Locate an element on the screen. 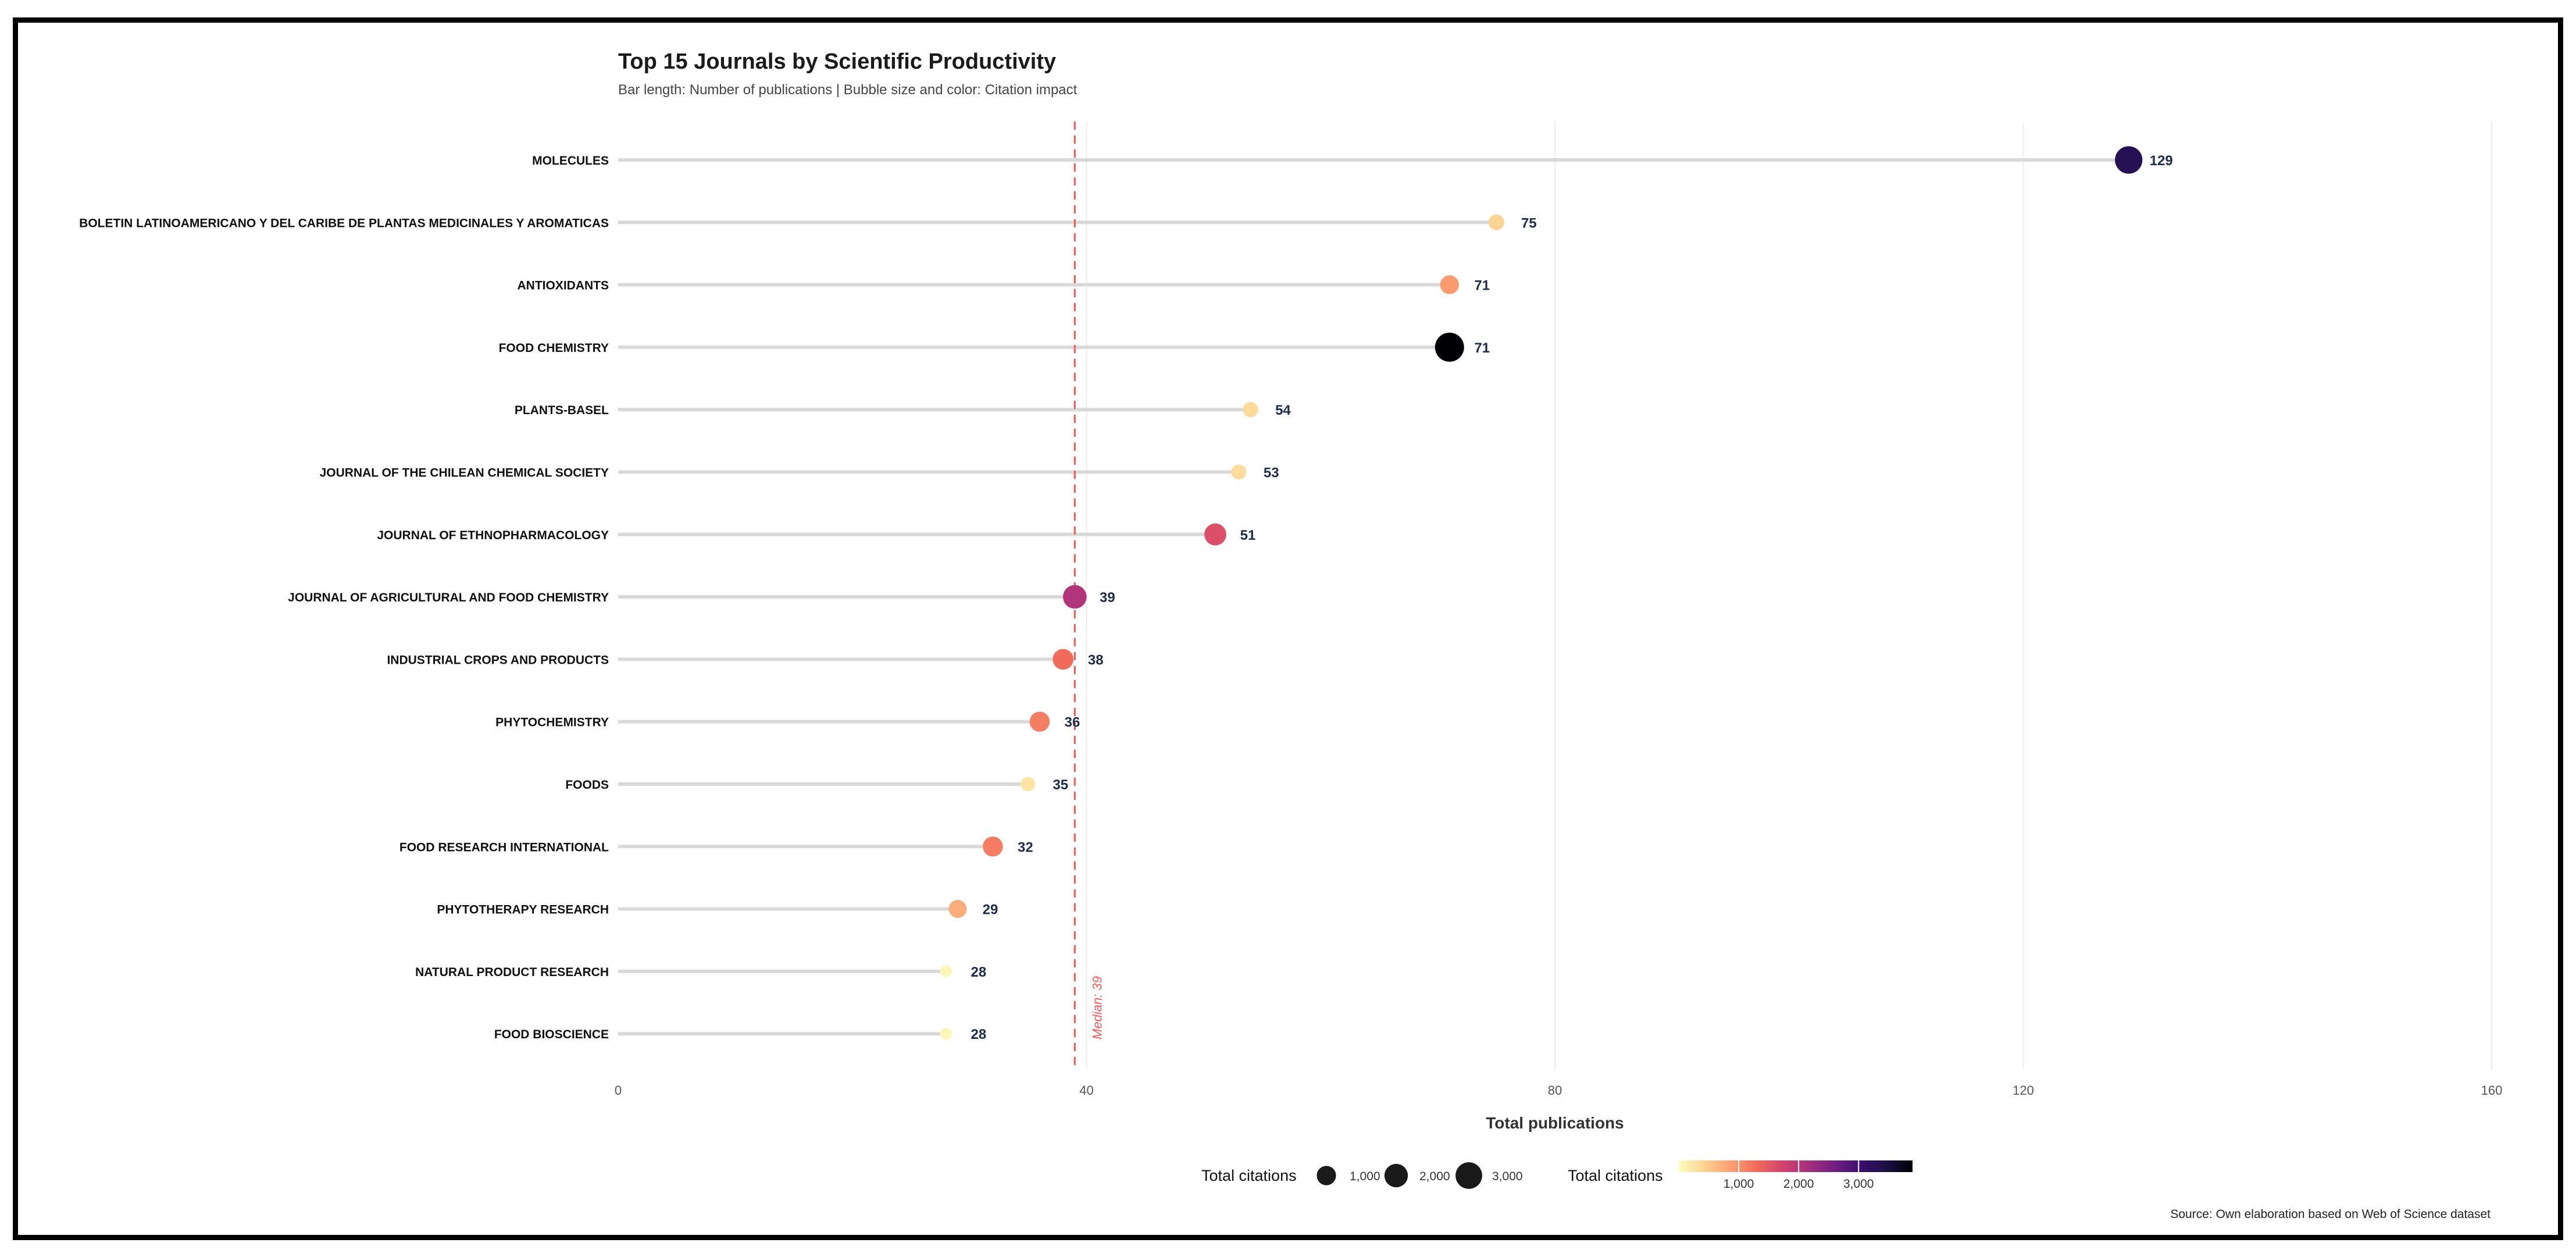  x-axis-title: Total publications is located at coordinates (1555, 1123).